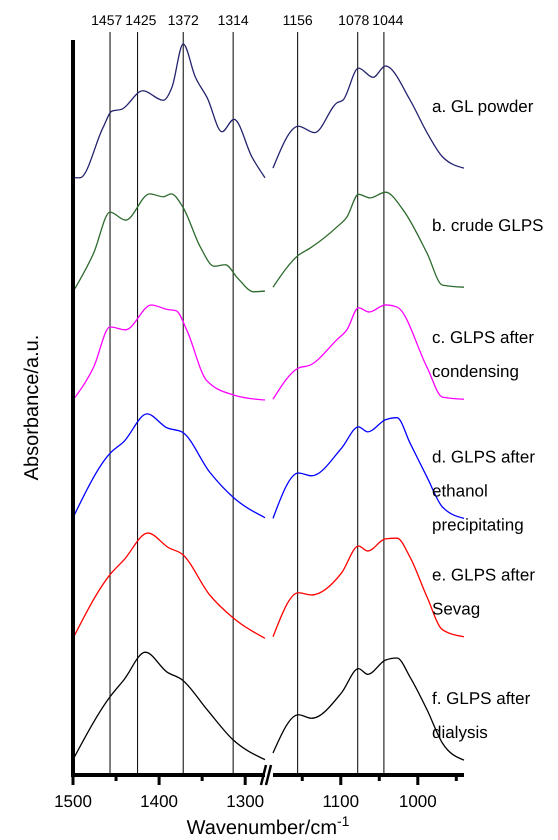  What do you see at coordinates (297, 20) in the screenshot?
I see `ref-line-label: 1156` at bounding box center [297, 20].